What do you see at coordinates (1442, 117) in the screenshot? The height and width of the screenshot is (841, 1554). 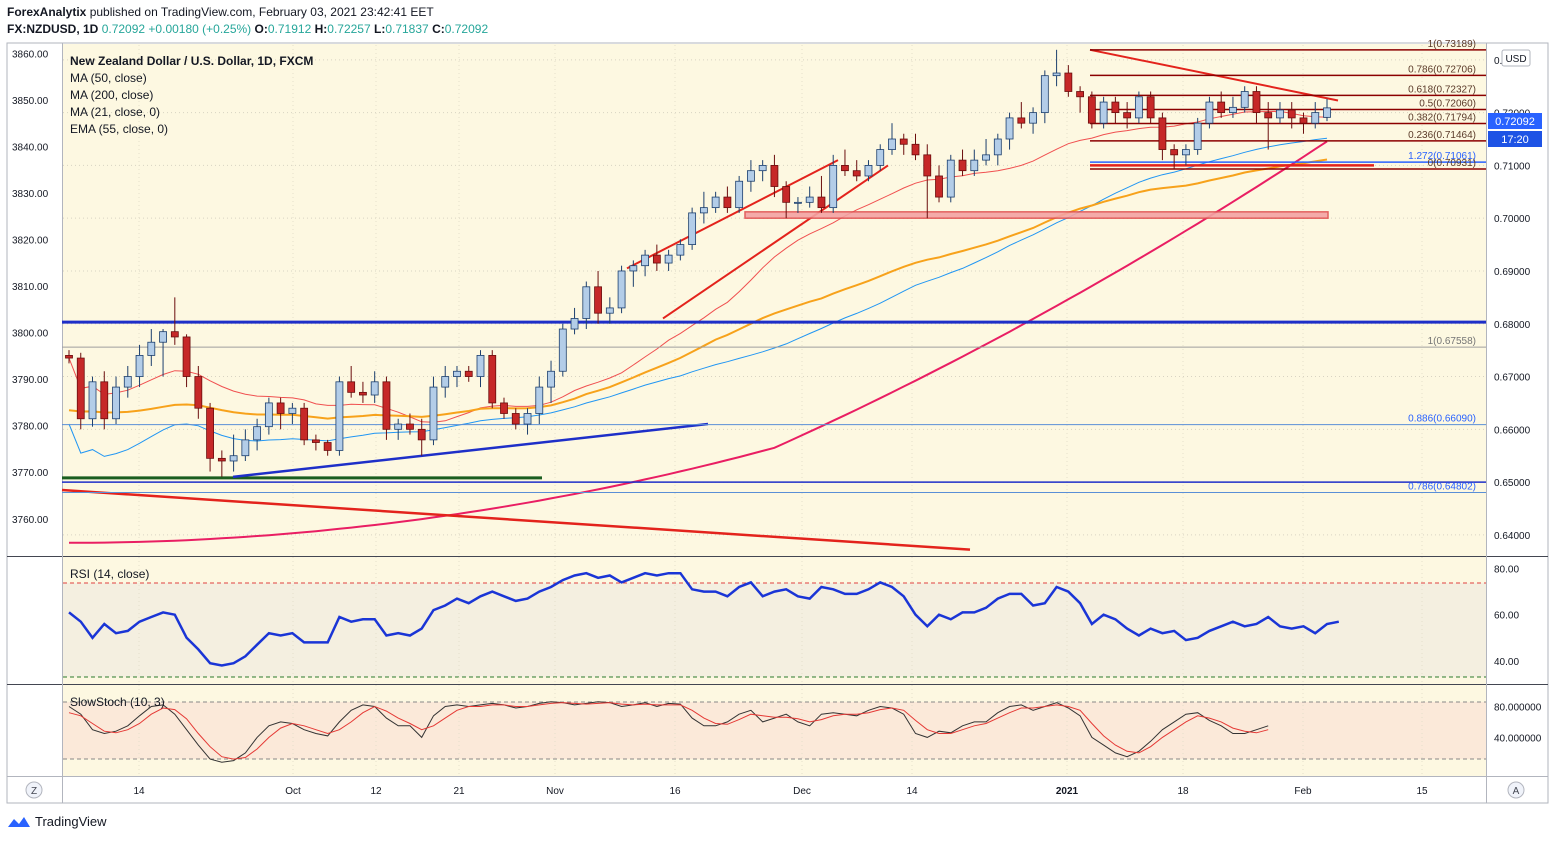 I see `fib-label: 0.382(0.71794)` at bounding box center [1442, 117].